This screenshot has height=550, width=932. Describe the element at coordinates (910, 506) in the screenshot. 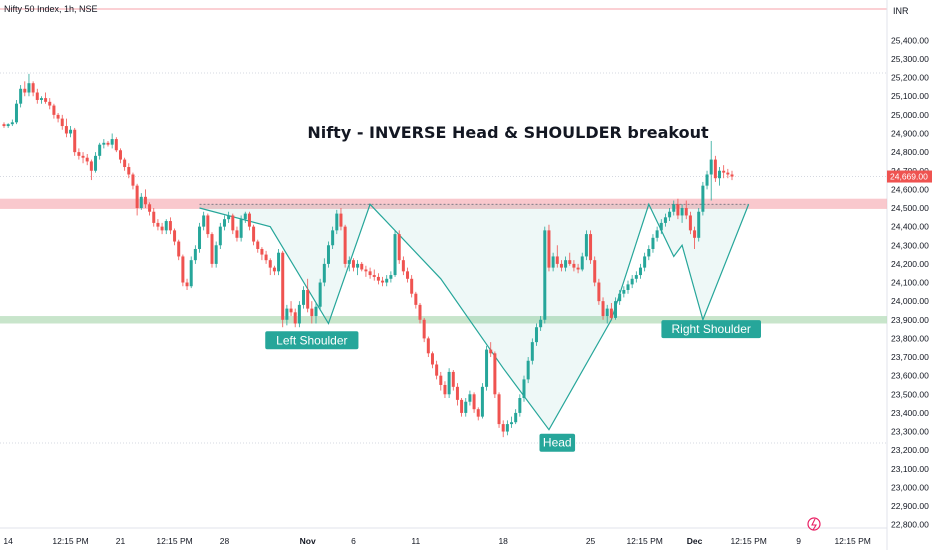

I see `price-tick-label: 22,900.00` at that location.